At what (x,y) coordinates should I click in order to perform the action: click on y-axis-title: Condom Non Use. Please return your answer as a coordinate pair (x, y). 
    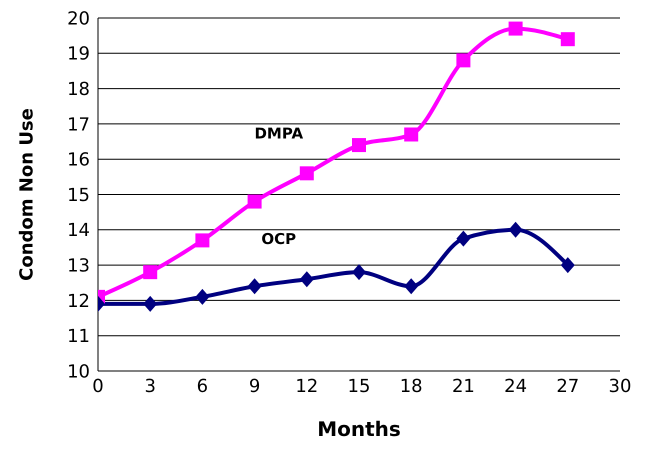
    Looking at the image, I should click on (27, 194).